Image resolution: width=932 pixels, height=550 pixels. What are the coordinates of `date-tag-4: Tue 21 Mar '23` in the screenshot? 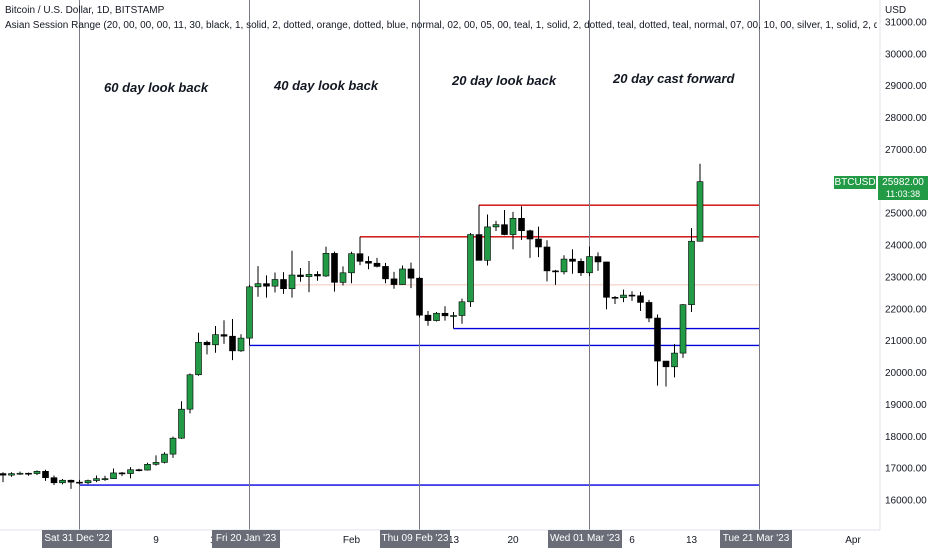 It's located at (756, 539).